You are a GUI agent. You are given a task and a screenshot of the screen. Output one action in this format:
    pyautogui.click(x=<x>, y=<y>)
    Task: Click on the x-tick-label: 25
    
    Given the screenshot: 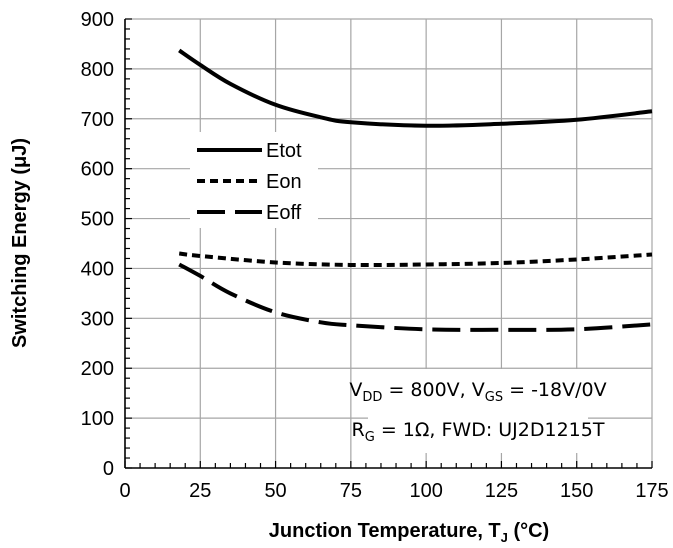 What is the action you would take?
    pyautogui.click(x=200, y=491)
    